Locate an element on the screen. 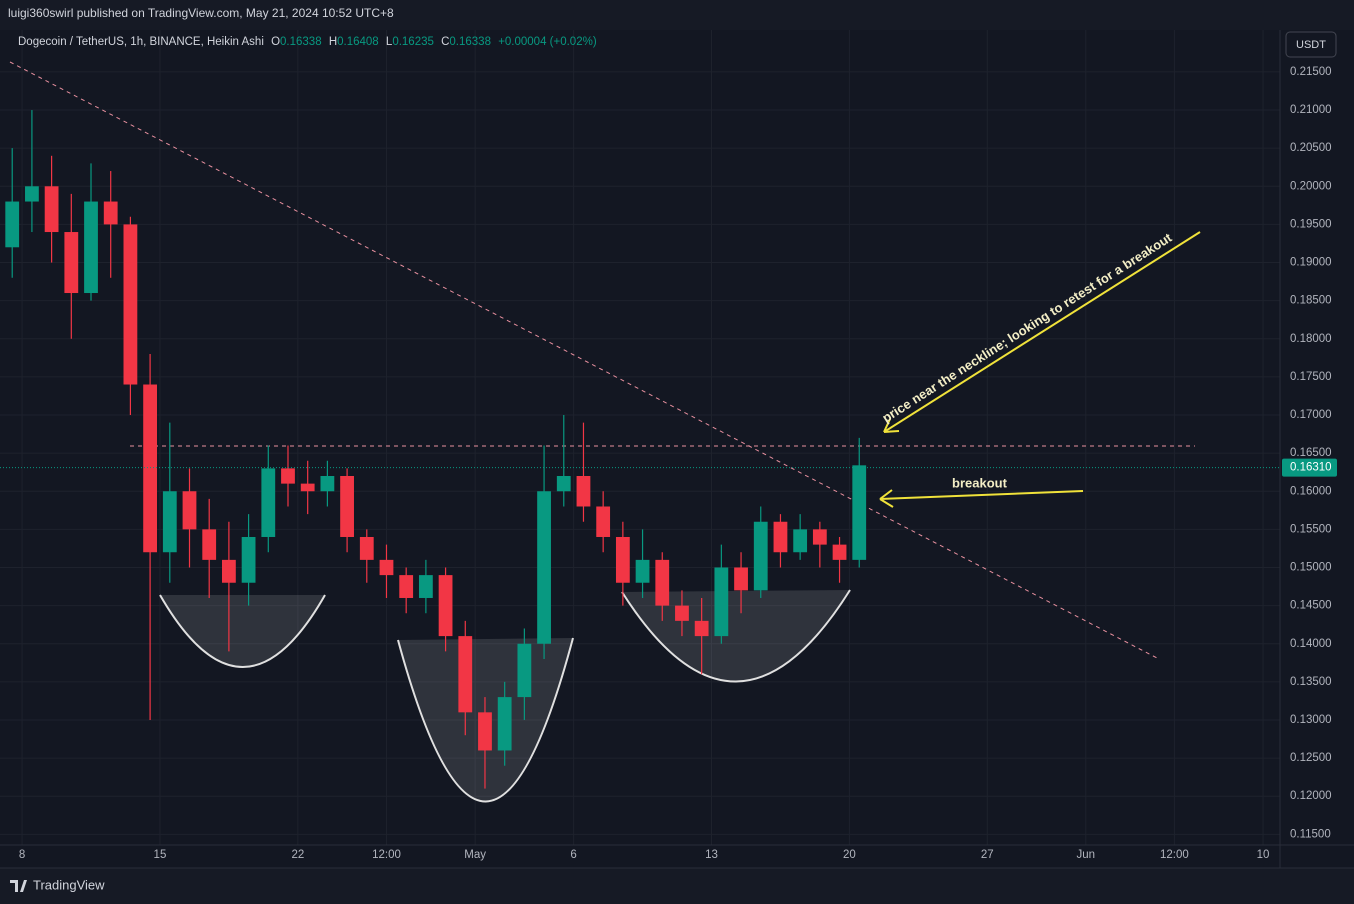 This screenshot has height=904, width=1354. legend-value: 0.16338 is located at coordinates (470, 42).